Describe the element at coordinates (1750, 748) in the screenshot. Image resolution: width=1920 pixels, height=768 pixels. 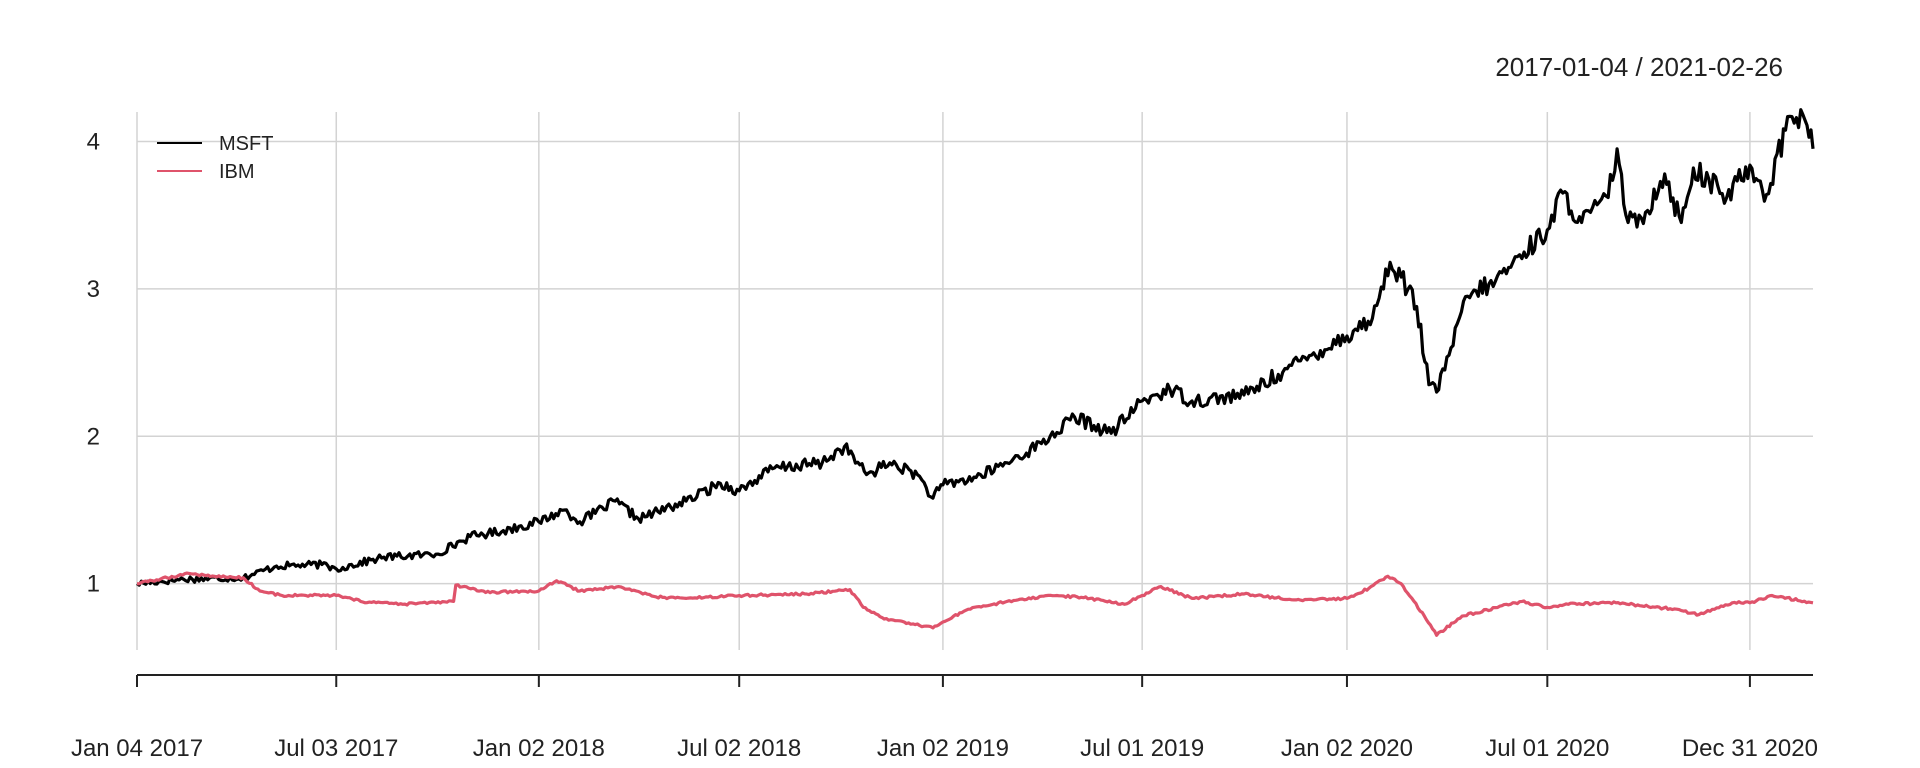
I see `x-tick-label: Dec 31 2020` at that location.